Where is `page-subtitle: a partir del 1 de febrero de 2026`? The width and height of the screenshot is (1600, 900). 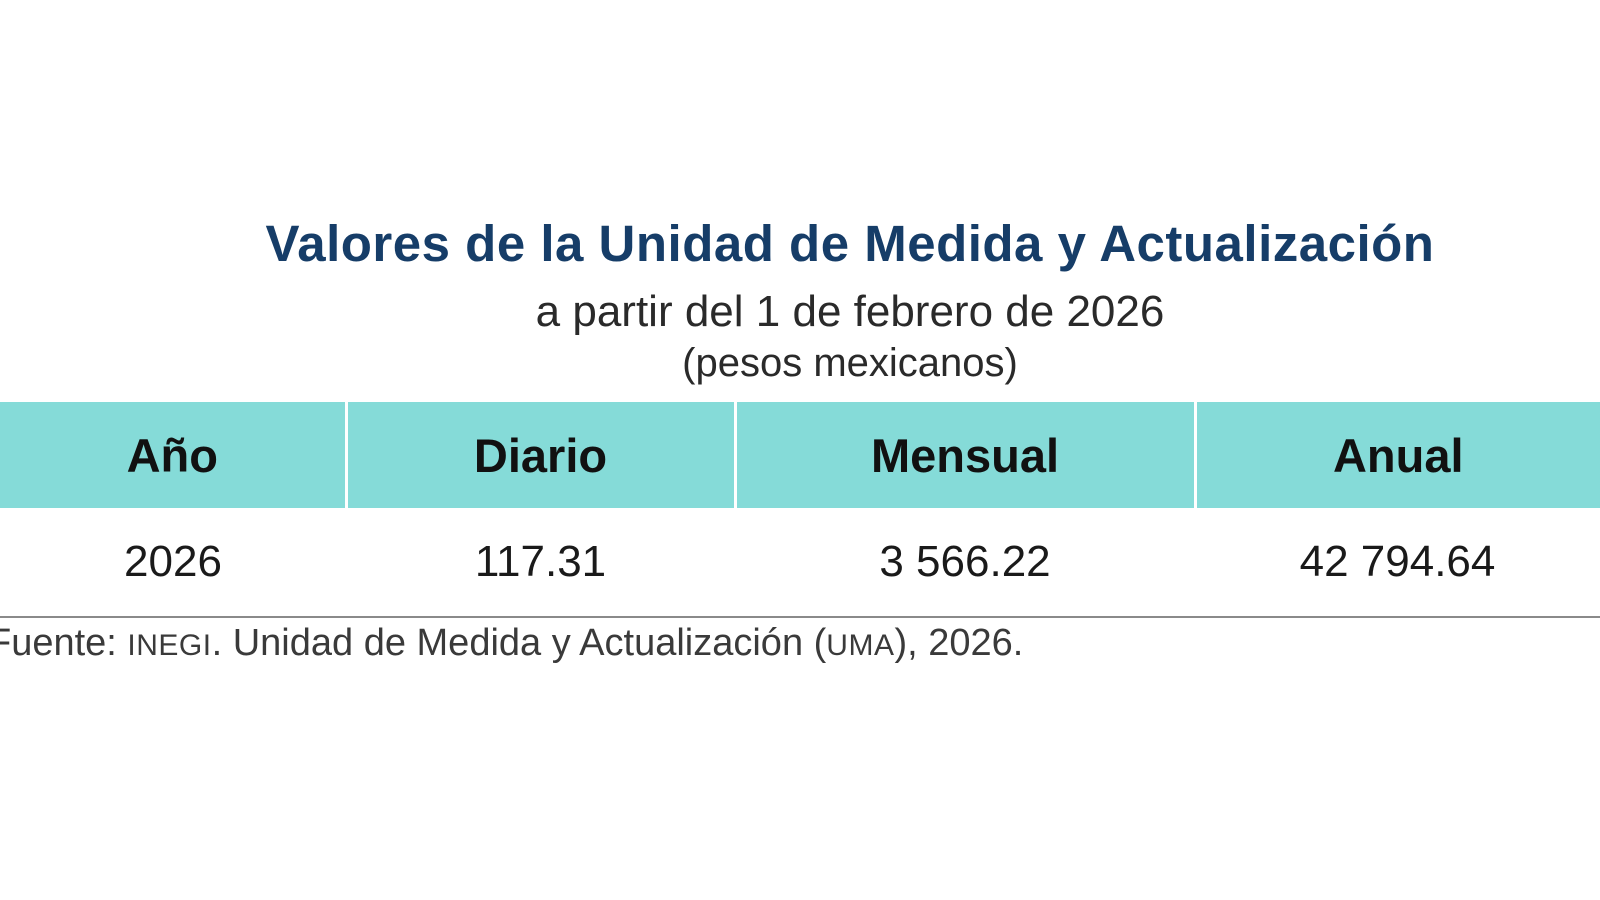
page-subtitle: a partir del 1 de febrero de 2026 is located at coordinates (850, 311).